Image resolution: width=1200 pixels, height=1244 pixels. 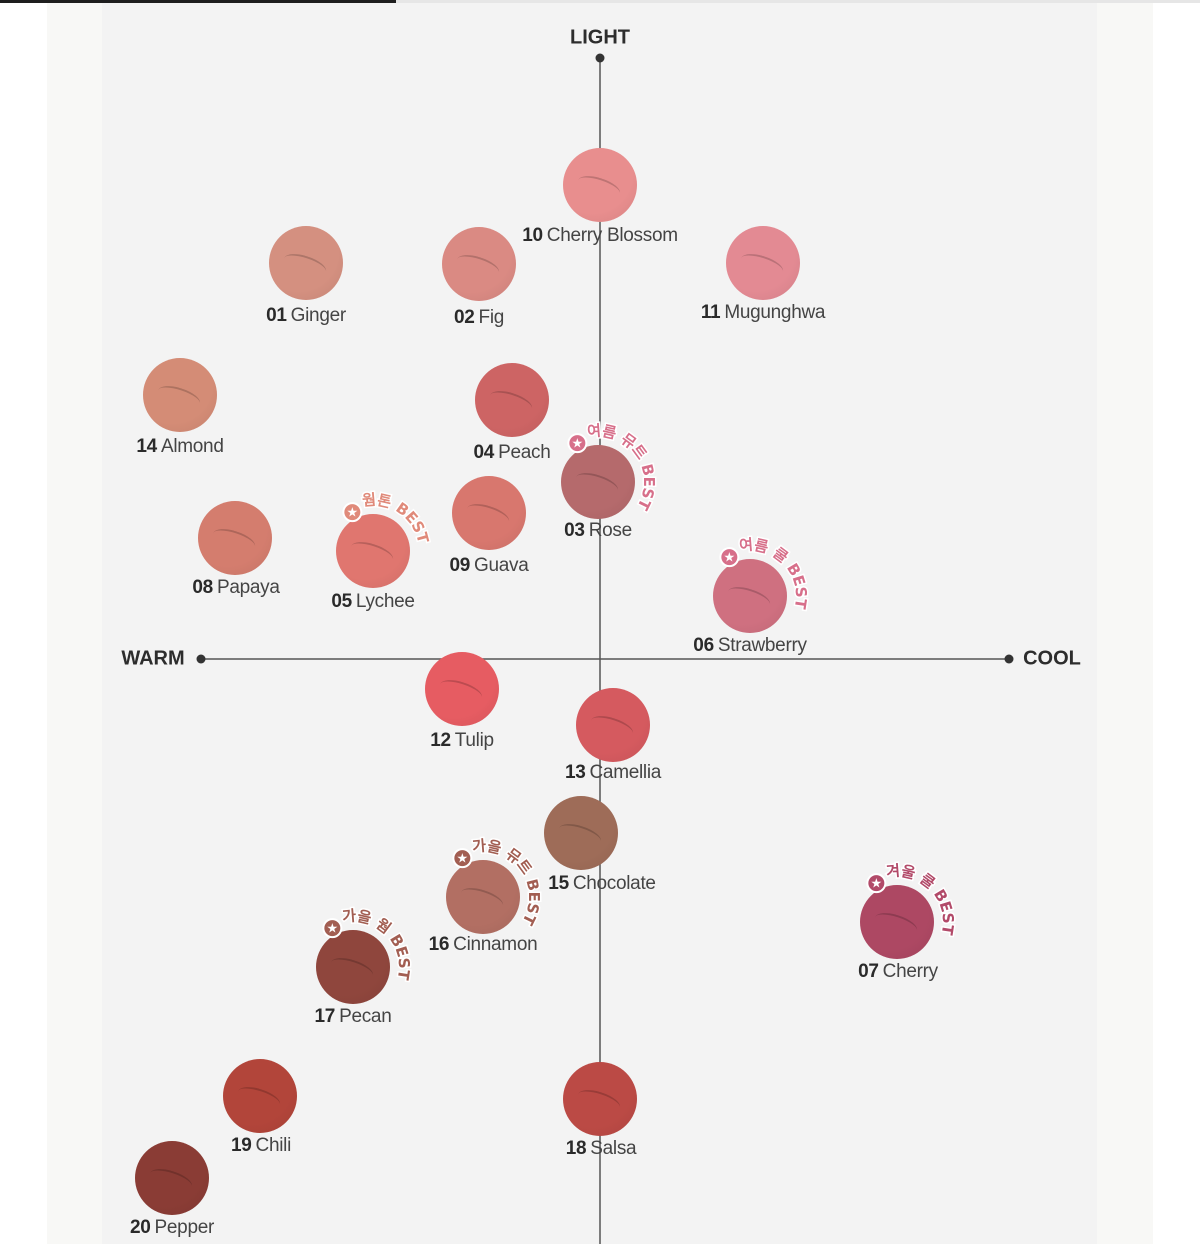 I want to click on axis-dot-left, so click(x=201, y=659).